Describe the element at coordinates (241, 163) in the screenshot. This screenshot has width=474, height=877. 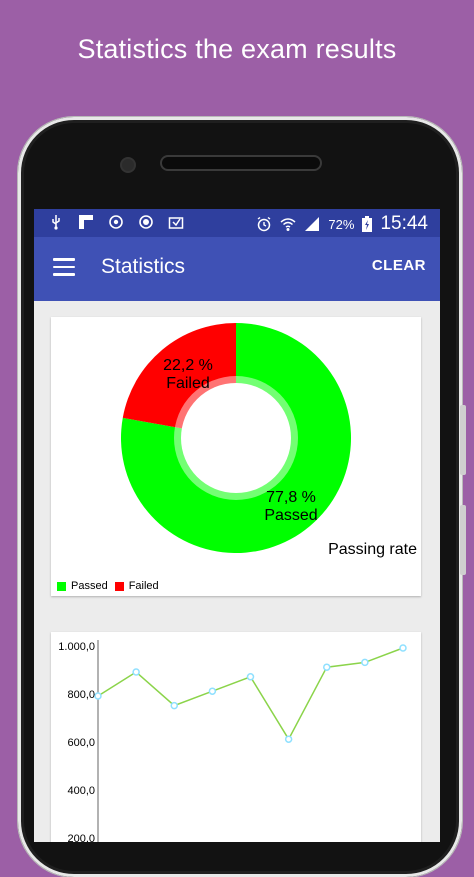
I see `earpiece-speaker` at that location.